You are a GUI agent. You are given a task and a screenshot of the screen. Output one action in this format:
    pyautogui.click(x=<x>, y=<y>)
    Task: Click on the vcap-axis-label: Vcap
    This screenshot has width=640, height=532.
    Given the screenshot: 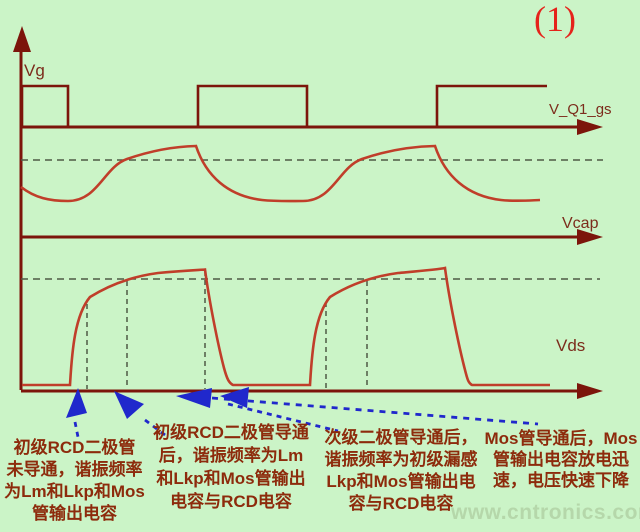 What is the action you would take?
    pyautogui.click(x=580, y=223)
    